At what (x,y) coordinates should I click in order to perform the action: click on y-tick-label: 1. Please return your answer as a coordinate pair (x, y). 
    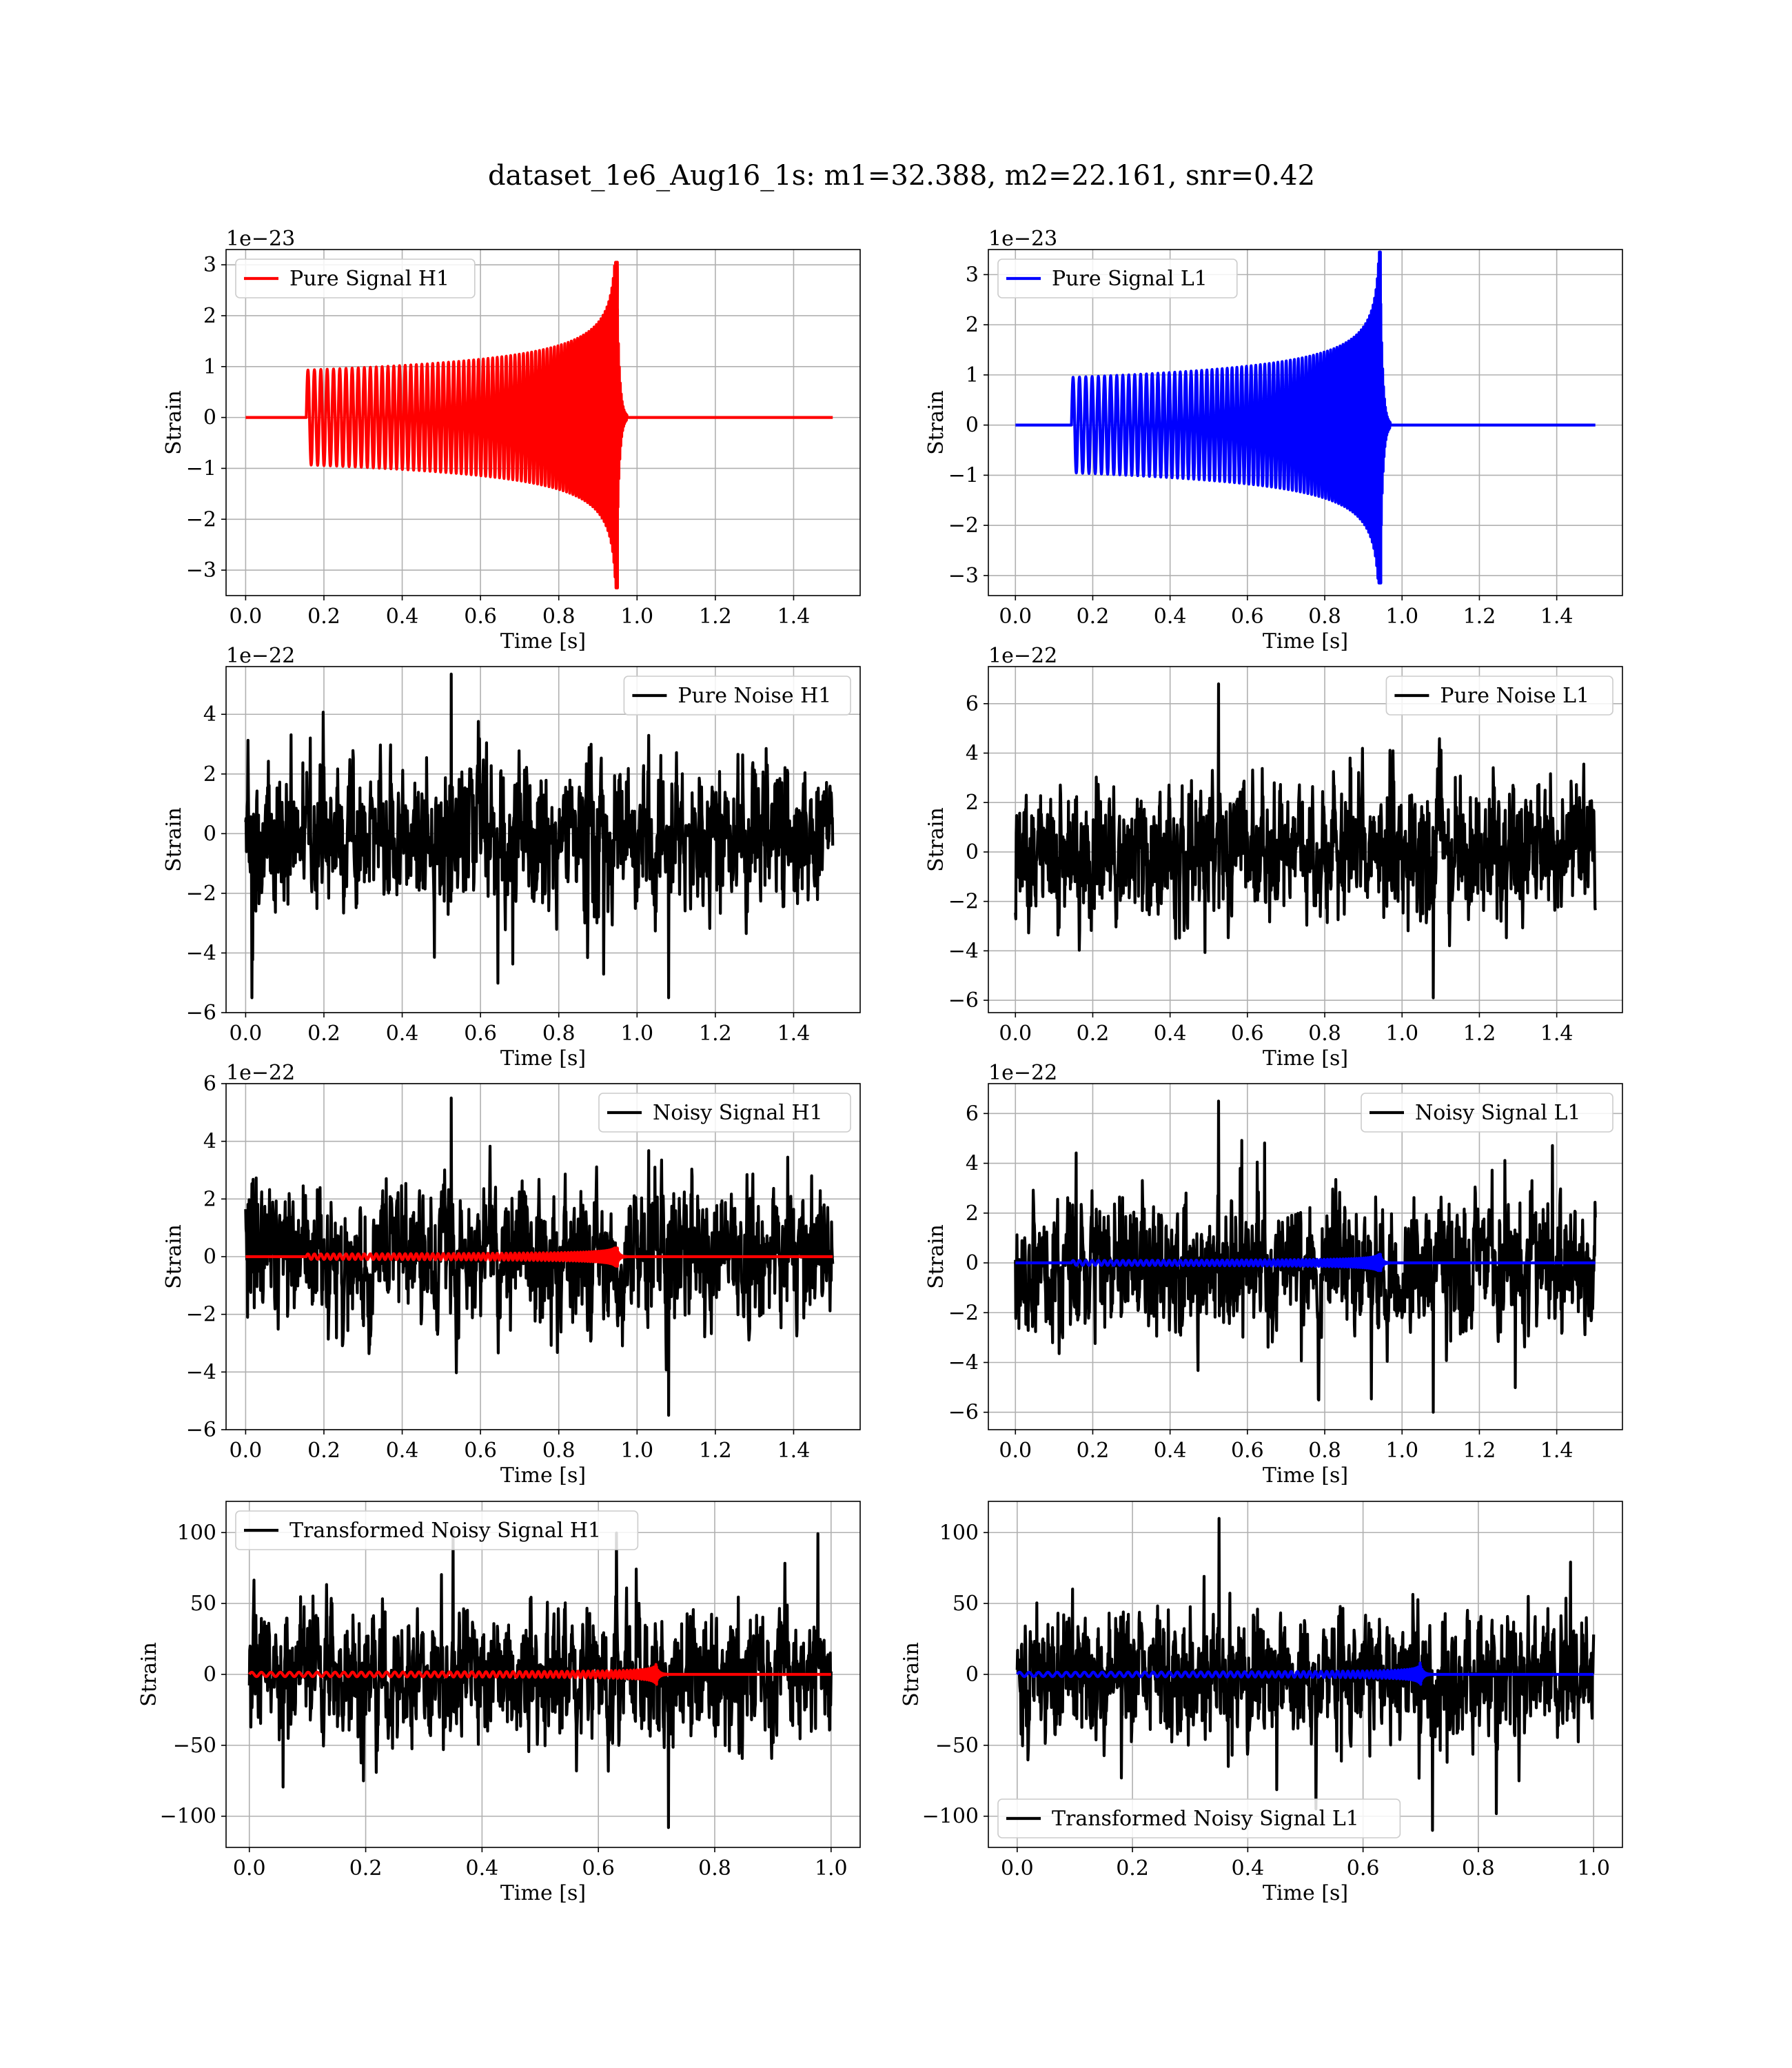
    Looking at the image, I should click on (972, 375).